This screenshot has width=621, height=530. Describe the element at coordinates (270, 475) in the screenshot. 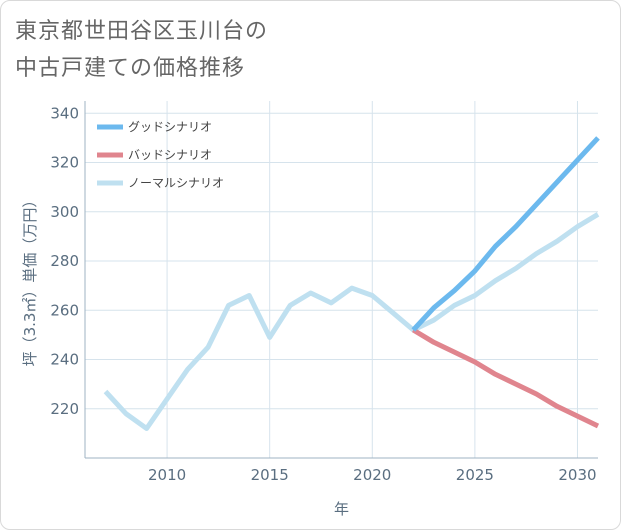

I see `x-tick-label: 2015` at that location.